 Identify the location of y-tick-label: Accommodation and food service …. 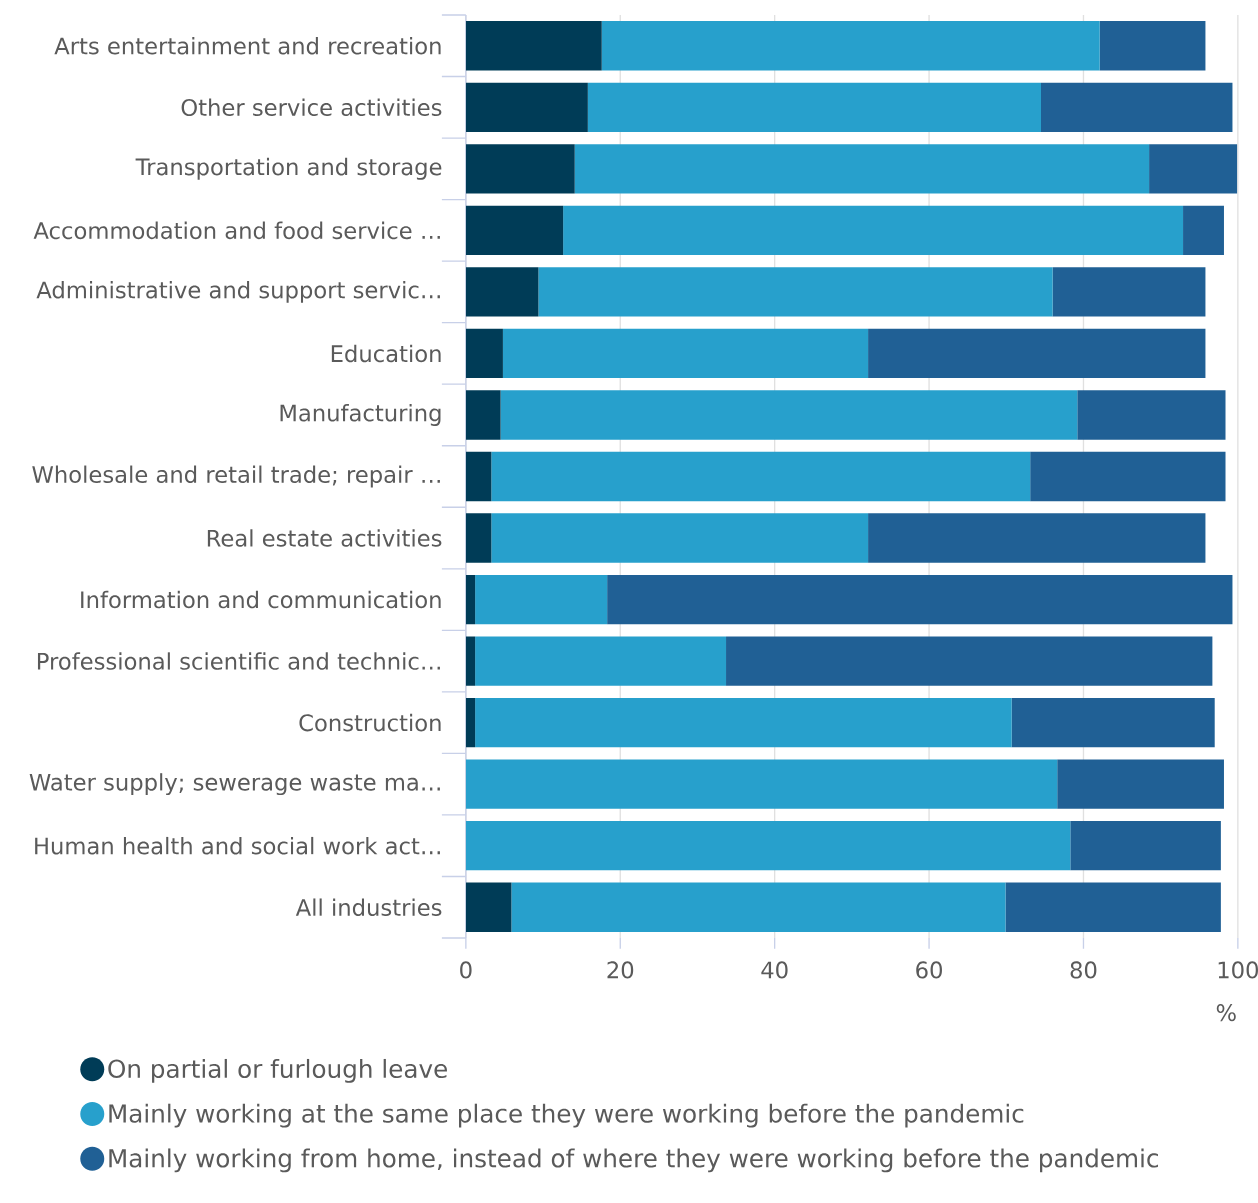
(236, 230).